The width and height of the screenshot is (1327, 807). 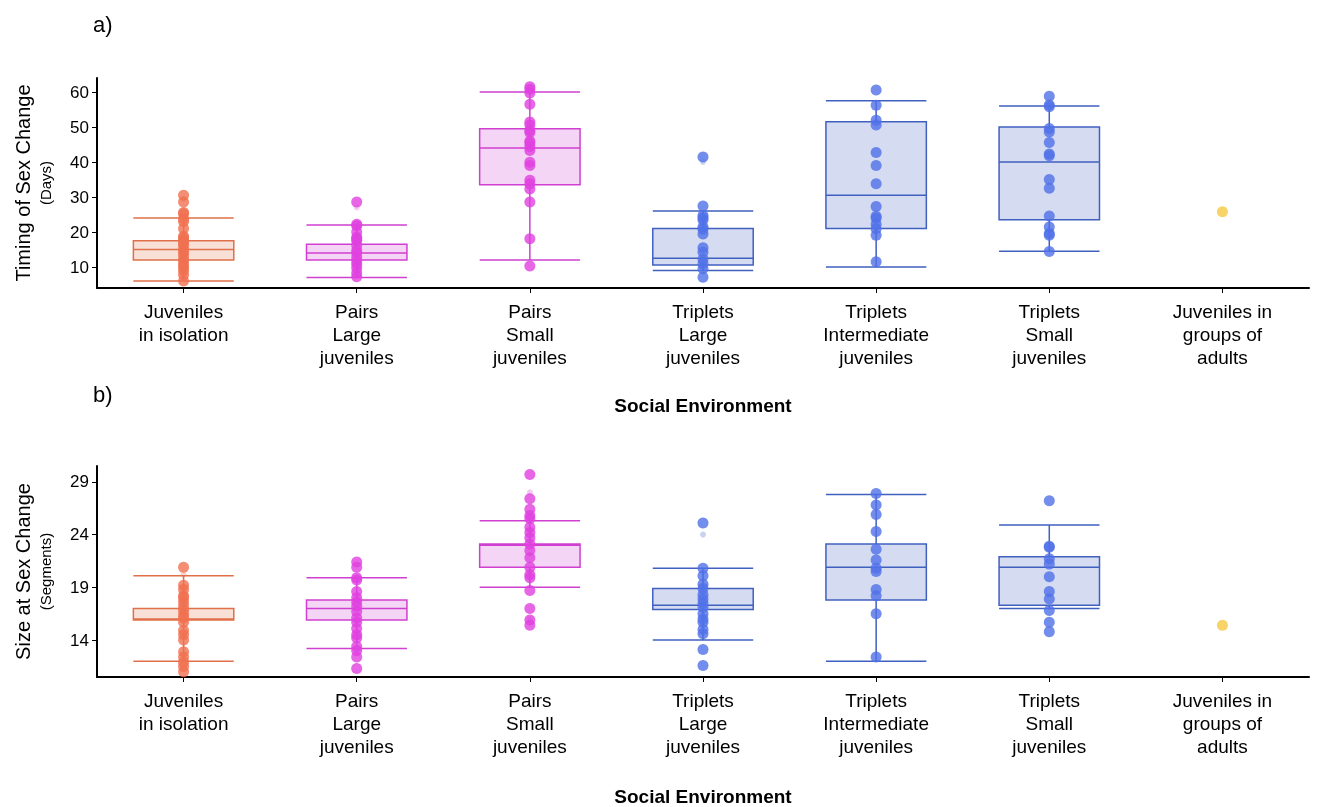 What do you see at coordinates (79, 587) in the screenshot?
I see `y-tick-label: 19` at bounding box center [79, 587].